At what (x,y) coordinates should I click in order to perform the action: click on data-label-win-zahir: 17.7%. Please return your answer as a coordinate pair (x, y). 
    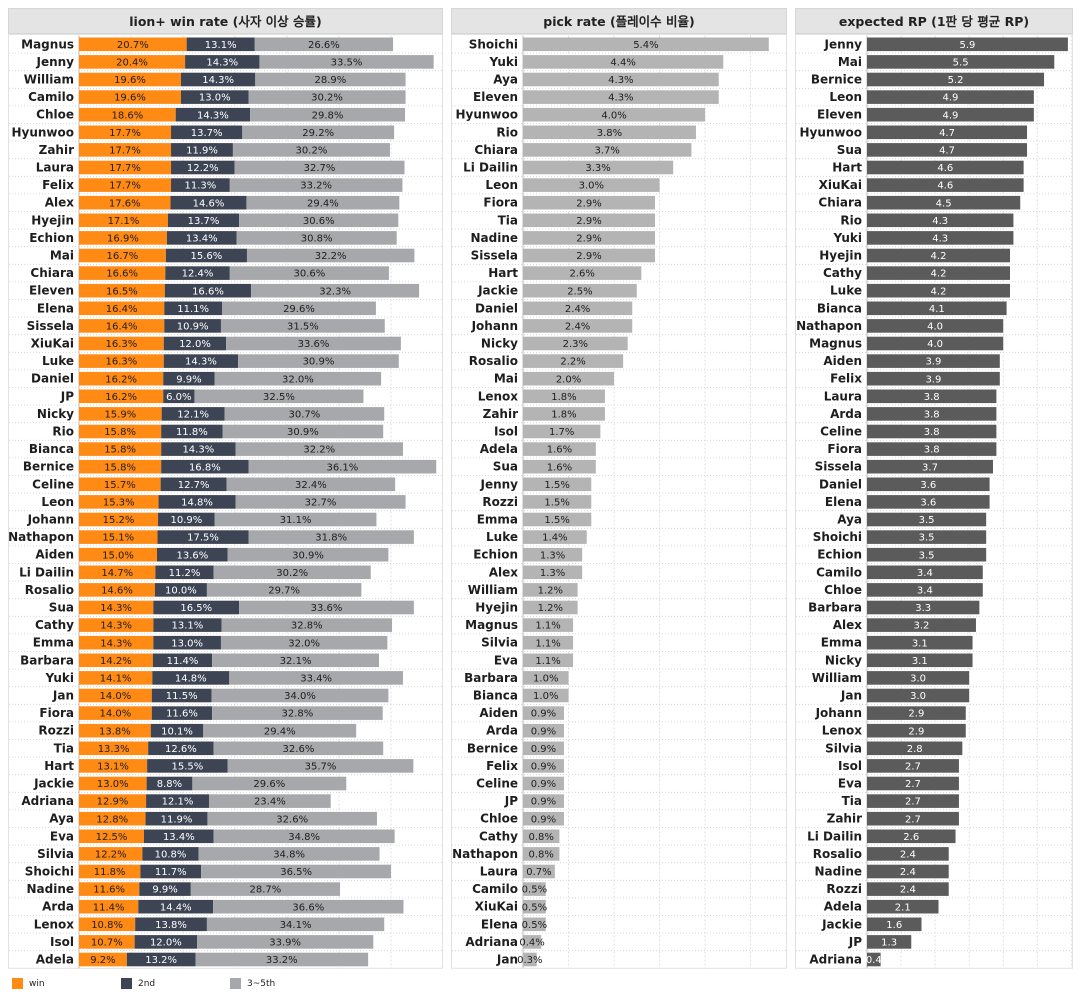
    Looking at the image, I should click on (125, 151).